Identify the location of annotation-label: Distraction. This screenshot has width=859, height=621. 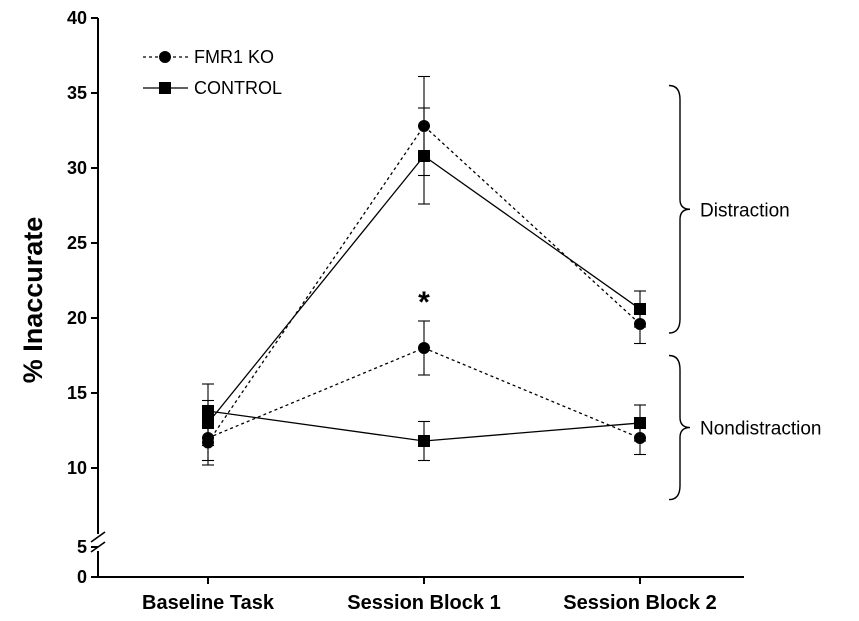
(745, 210).